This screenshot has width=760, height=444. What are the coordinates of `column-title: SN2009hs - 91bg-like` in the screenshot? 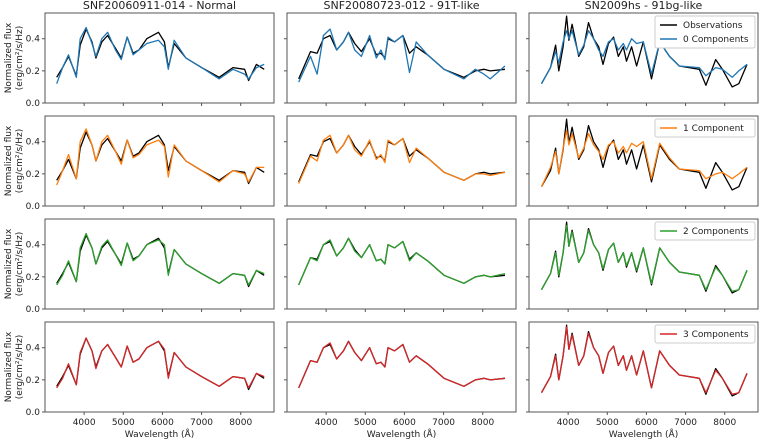 It's located at (644, 6).